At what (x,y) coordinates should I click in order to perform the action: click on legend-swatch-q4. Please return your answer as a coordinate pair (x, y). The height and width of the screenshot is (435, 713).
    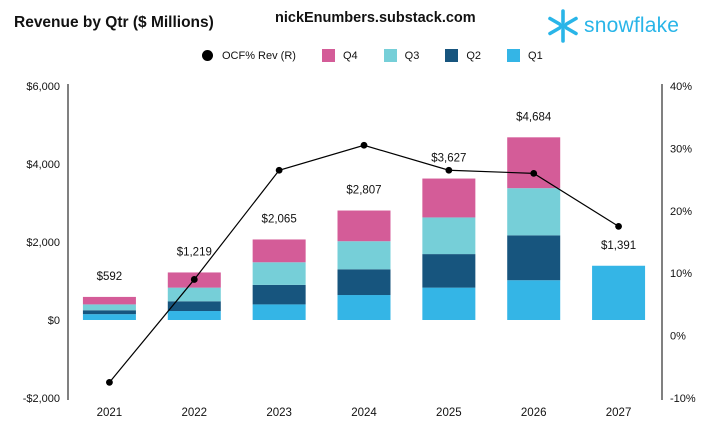
    Looking at the image, I should click on (328, 55).